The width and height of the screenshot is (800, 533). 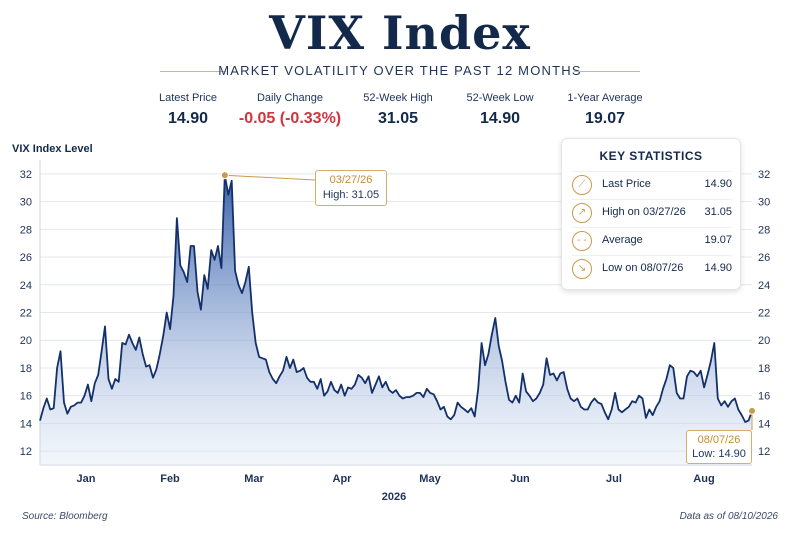 I want to click on stat-label: High on 03/27/26, so click(x=644, y=212).